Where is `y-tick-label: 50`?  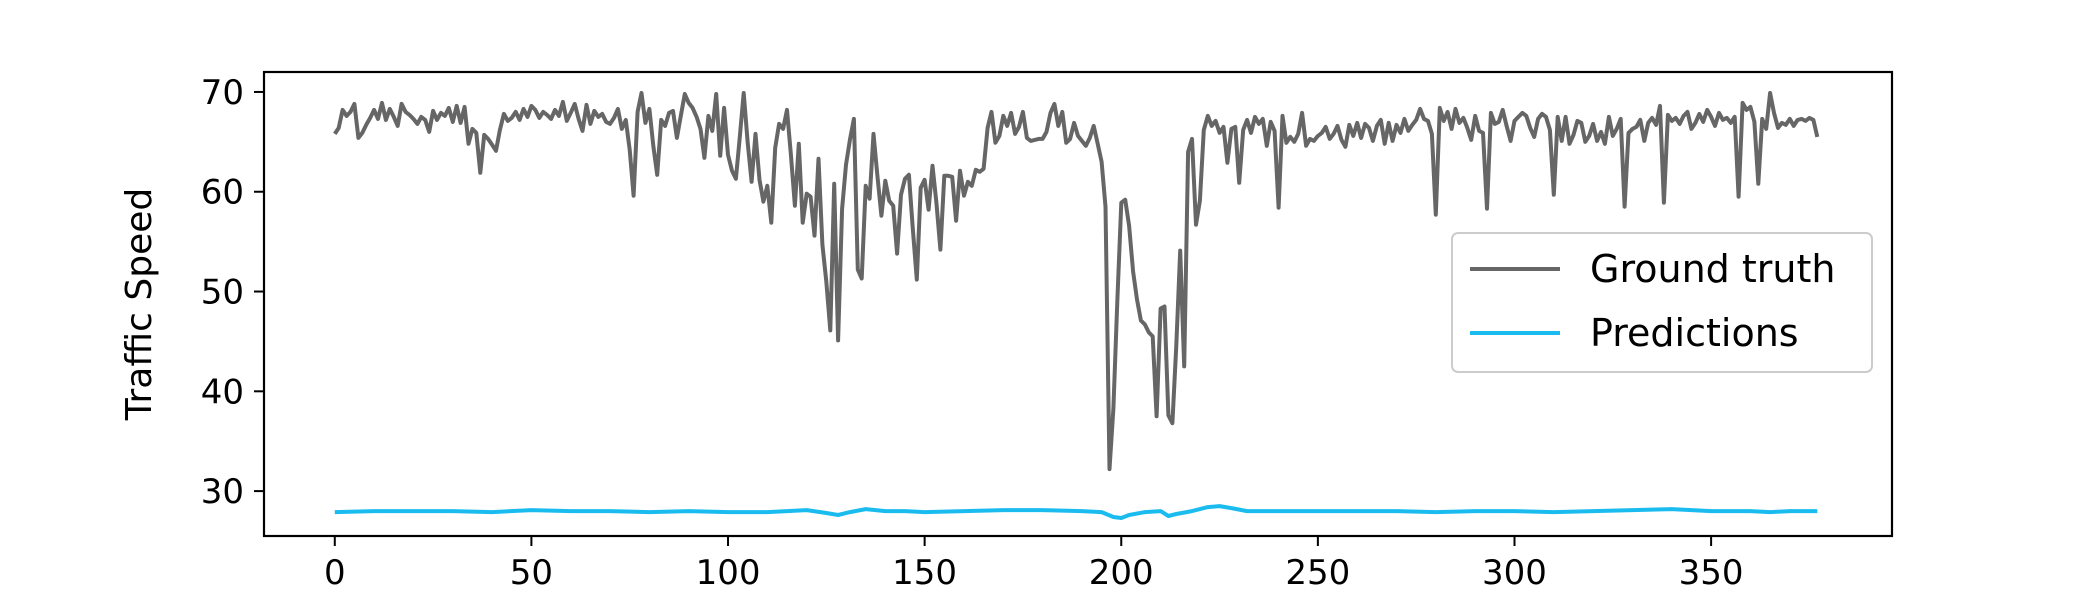 y-tick-label: 50 is located at coordinates (222, 293).